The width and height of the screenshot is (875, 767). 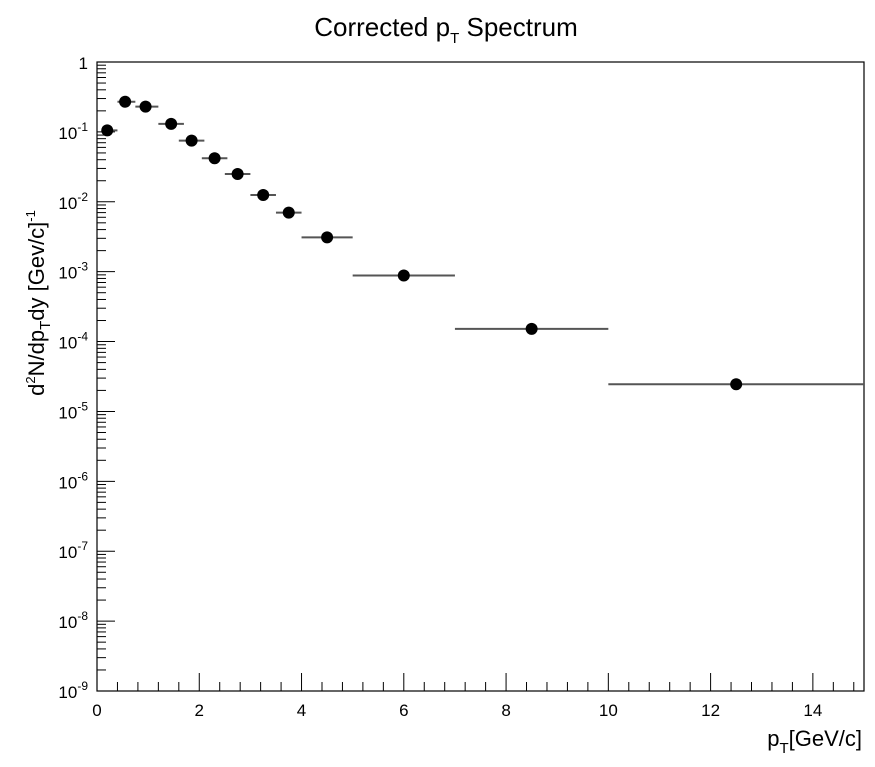 I want to click on x-tick-label: 0, so click(x=96, y=710).